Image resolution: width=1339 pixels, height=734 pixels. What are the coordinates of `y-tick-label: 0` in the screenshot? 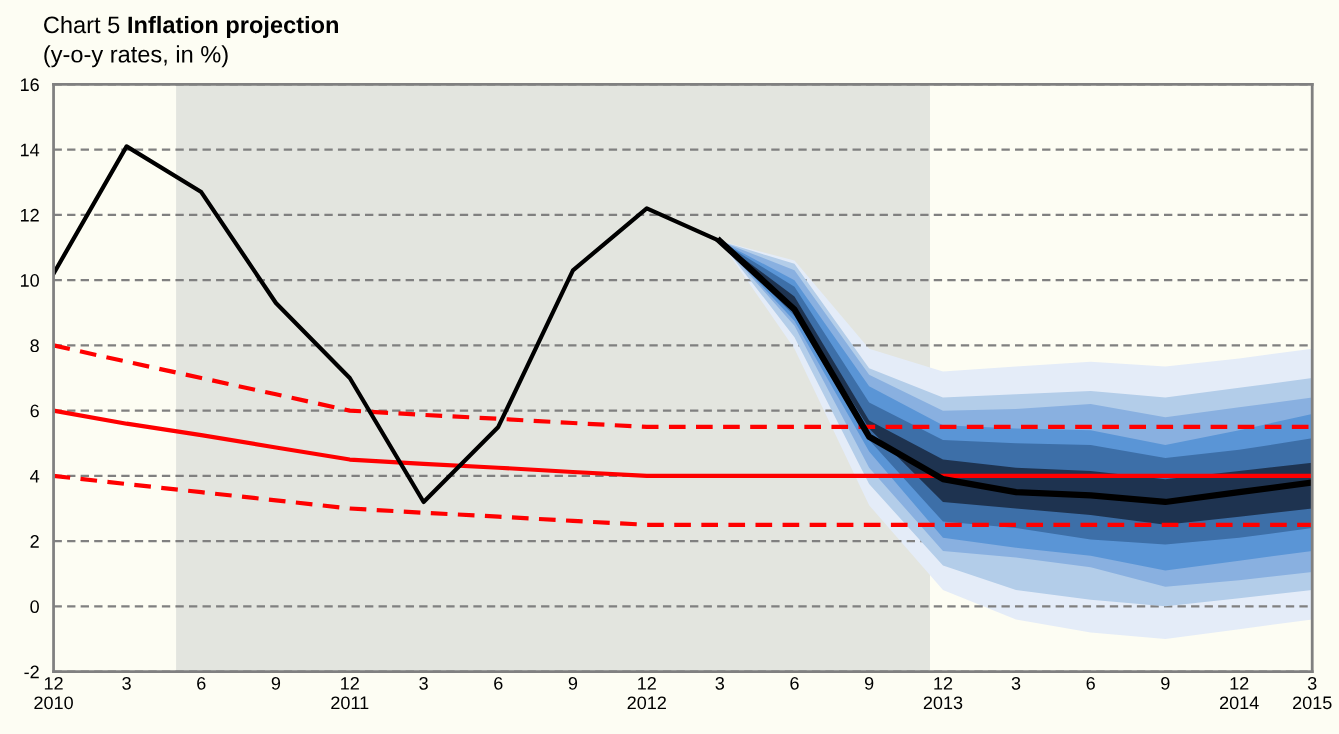 It's located at (34, 607).